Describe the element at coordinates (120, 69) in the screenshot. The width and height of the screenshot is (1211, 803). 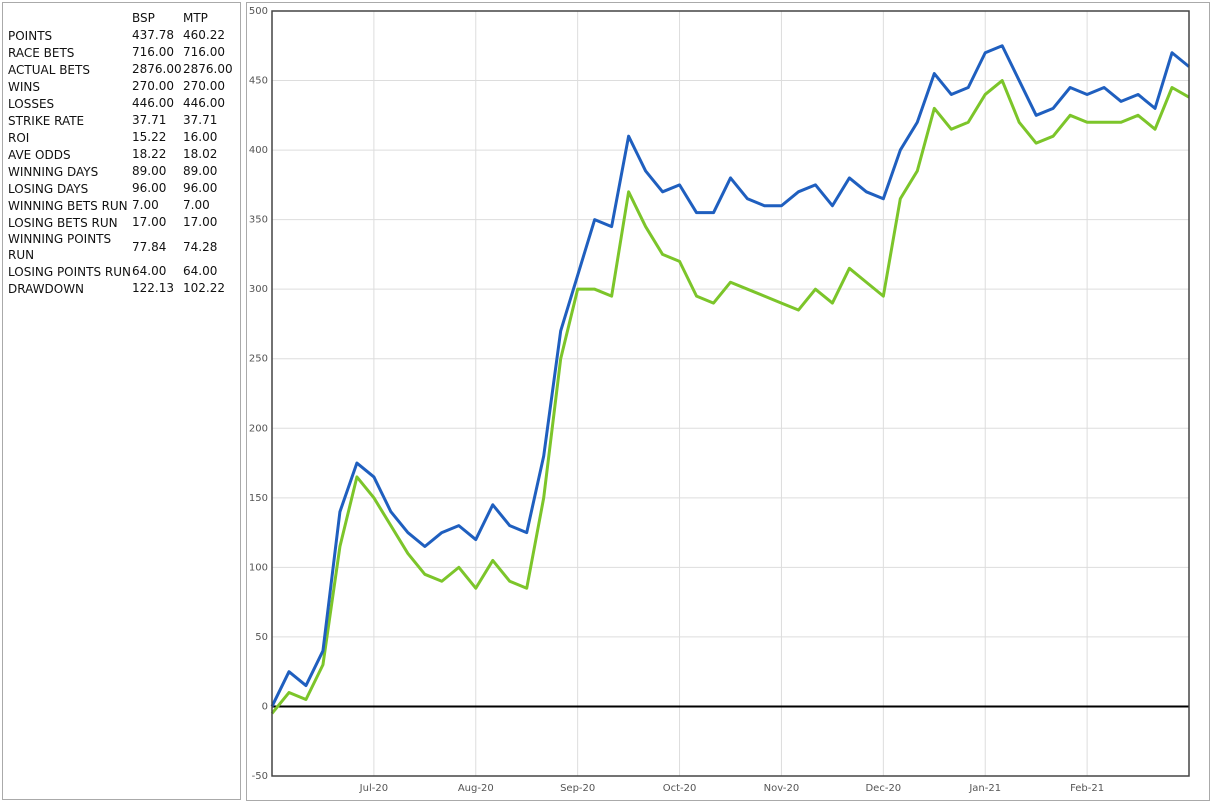
I see `stats-row: ACTUAL BETS 2876.00 2876.00` at that location.